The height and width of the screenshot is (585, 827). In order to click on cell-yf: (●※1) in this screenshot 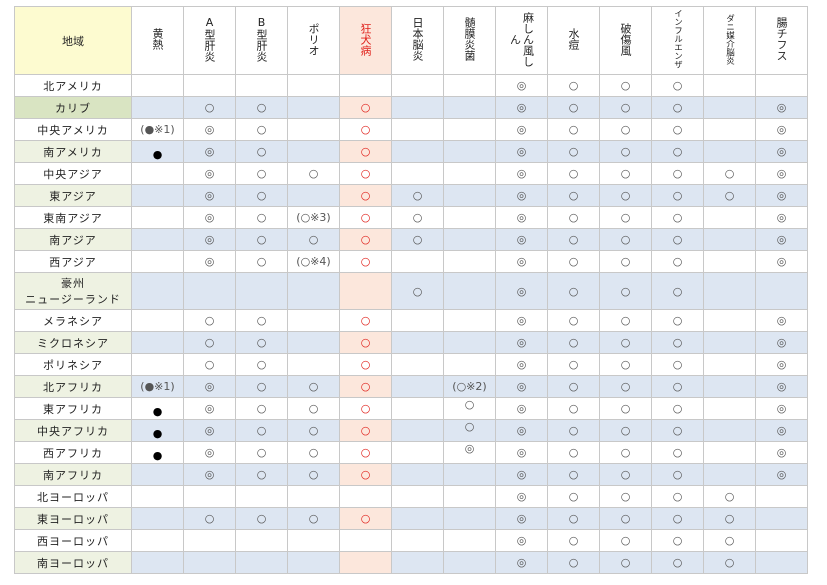, I will do `click(157, 129)`.